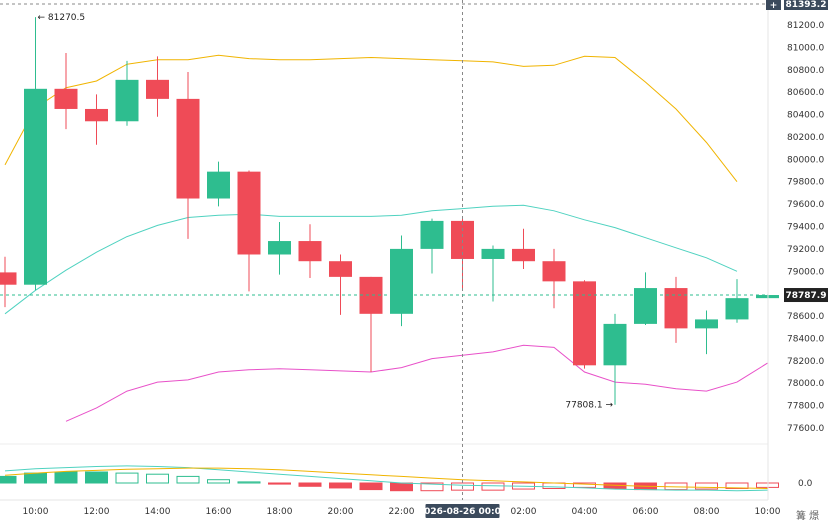 This screenshot has height=524, width=828. I want to click on price-tick-label: 81200.0, so click(805, 26).